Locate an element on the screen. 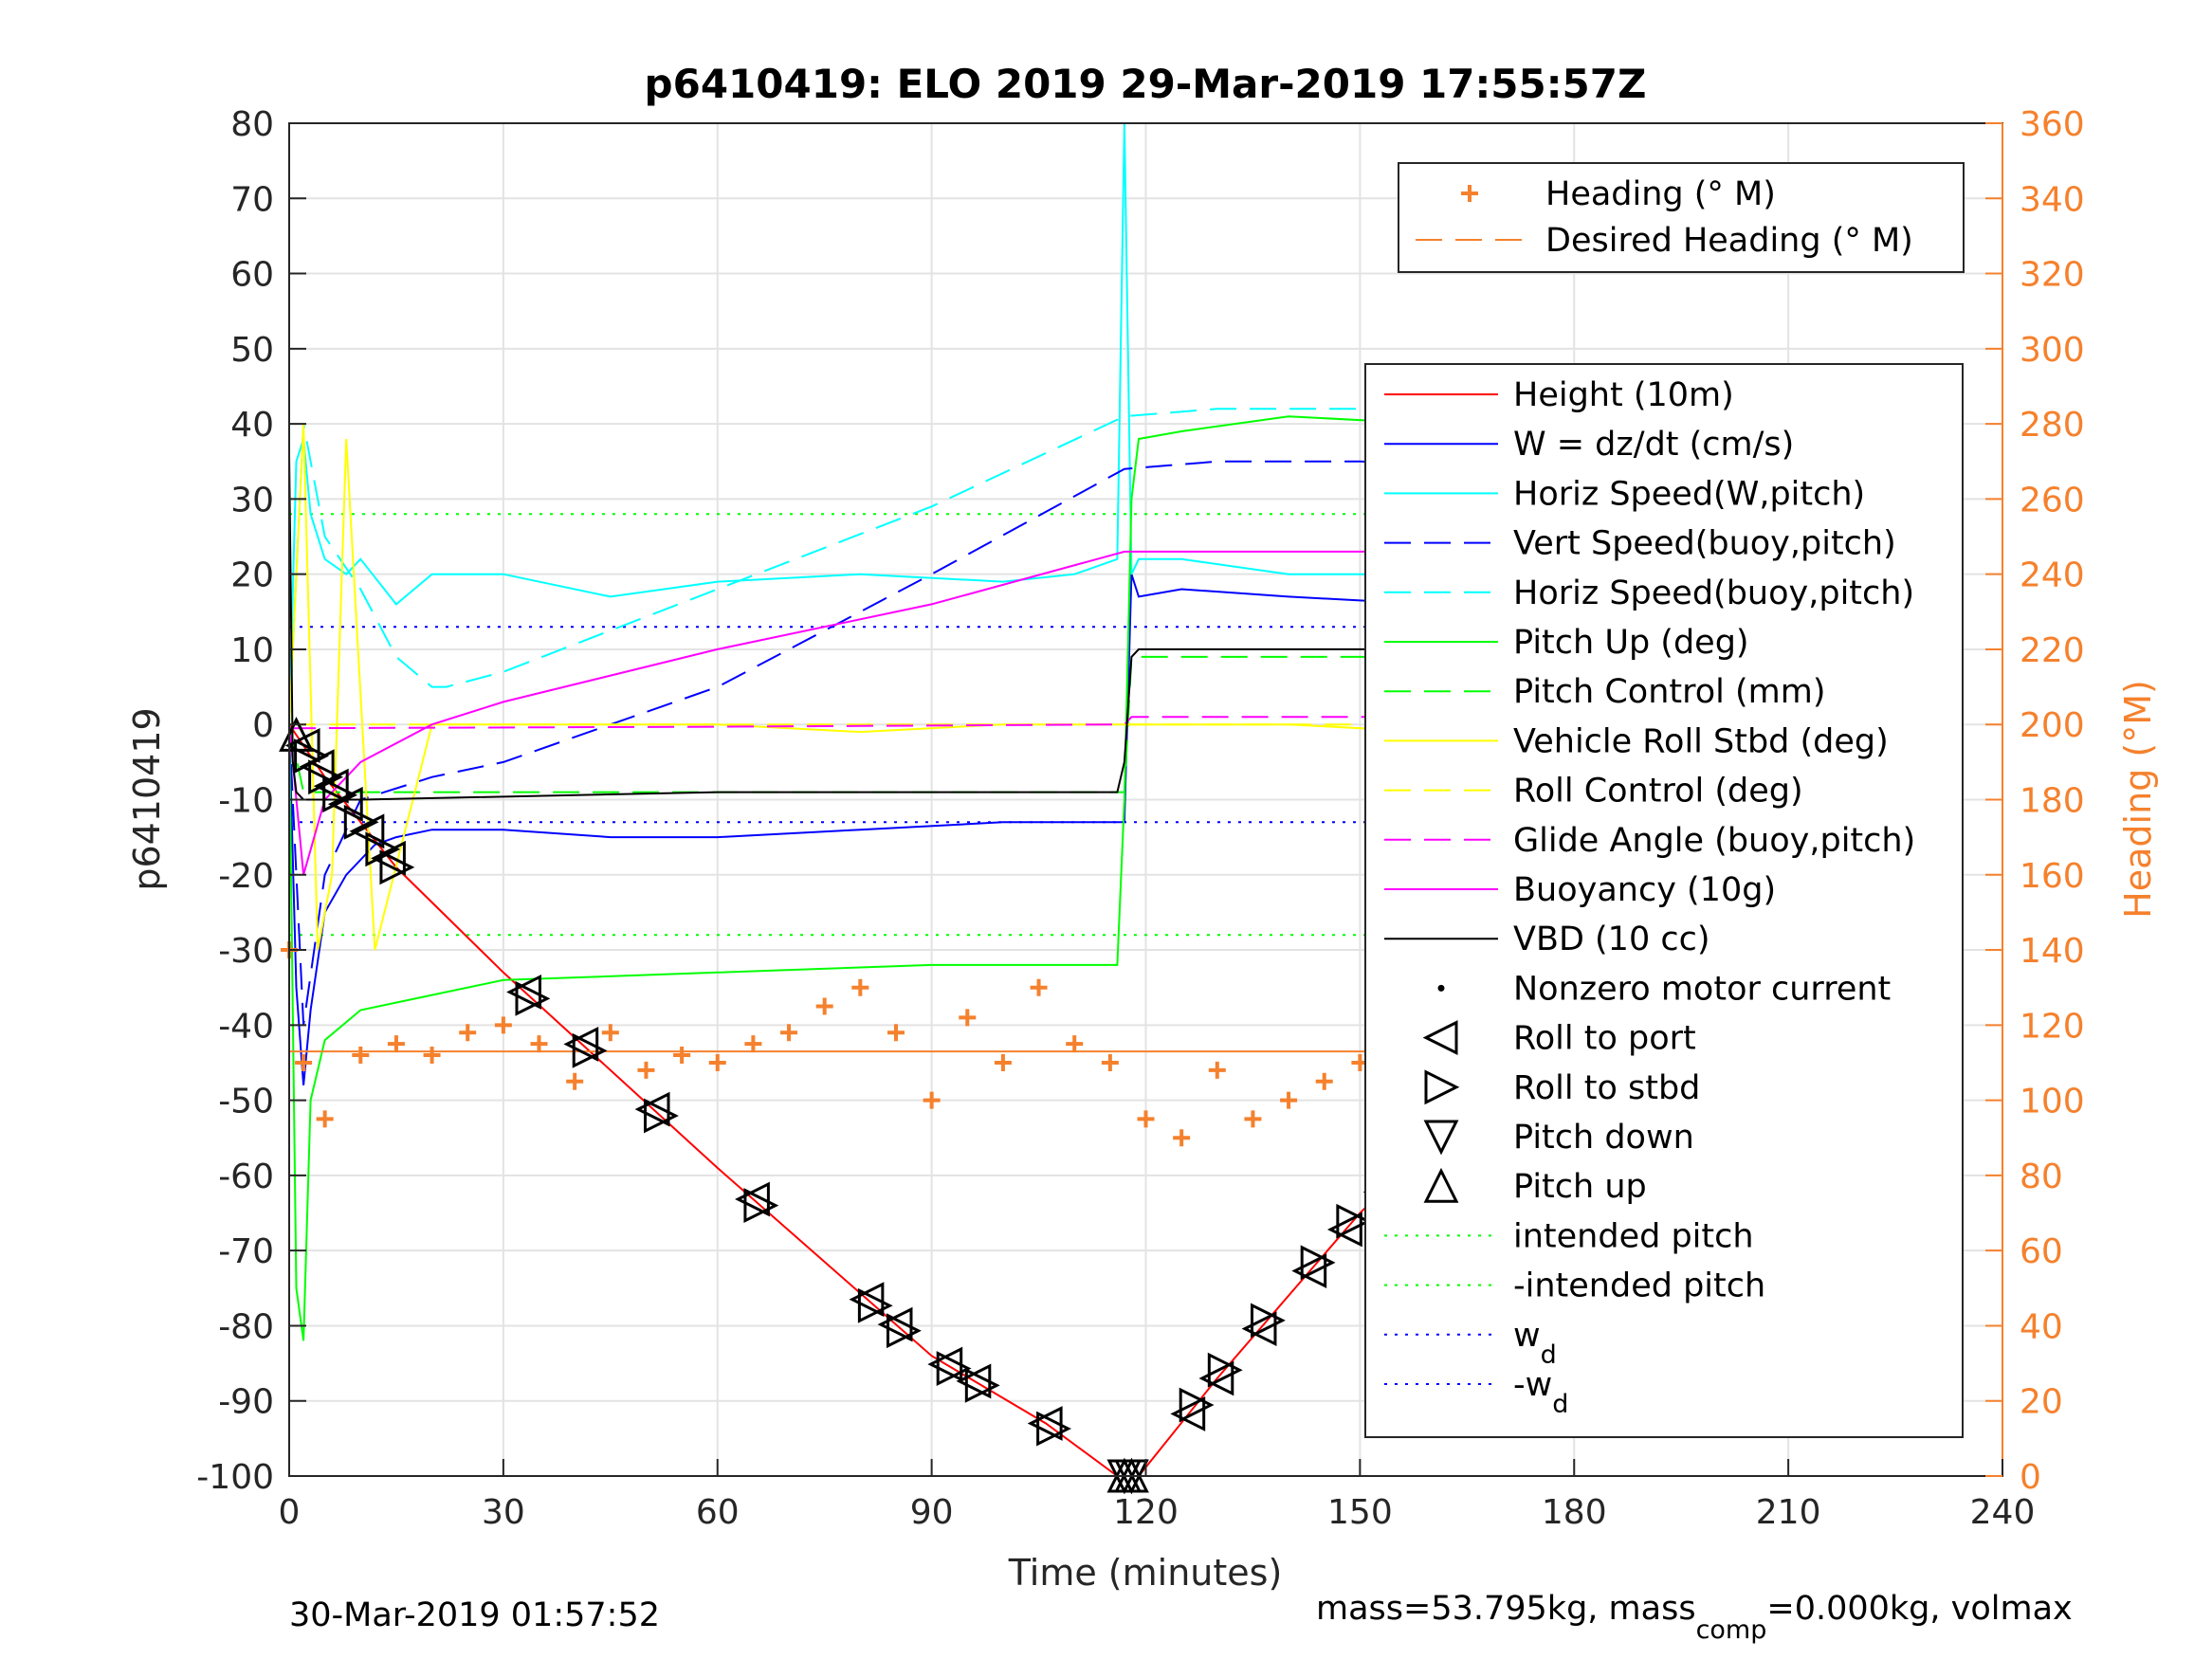 This screenshot has width=2212, height=1659. y-tick-label: -70 is located at coordinates (246, 1251).